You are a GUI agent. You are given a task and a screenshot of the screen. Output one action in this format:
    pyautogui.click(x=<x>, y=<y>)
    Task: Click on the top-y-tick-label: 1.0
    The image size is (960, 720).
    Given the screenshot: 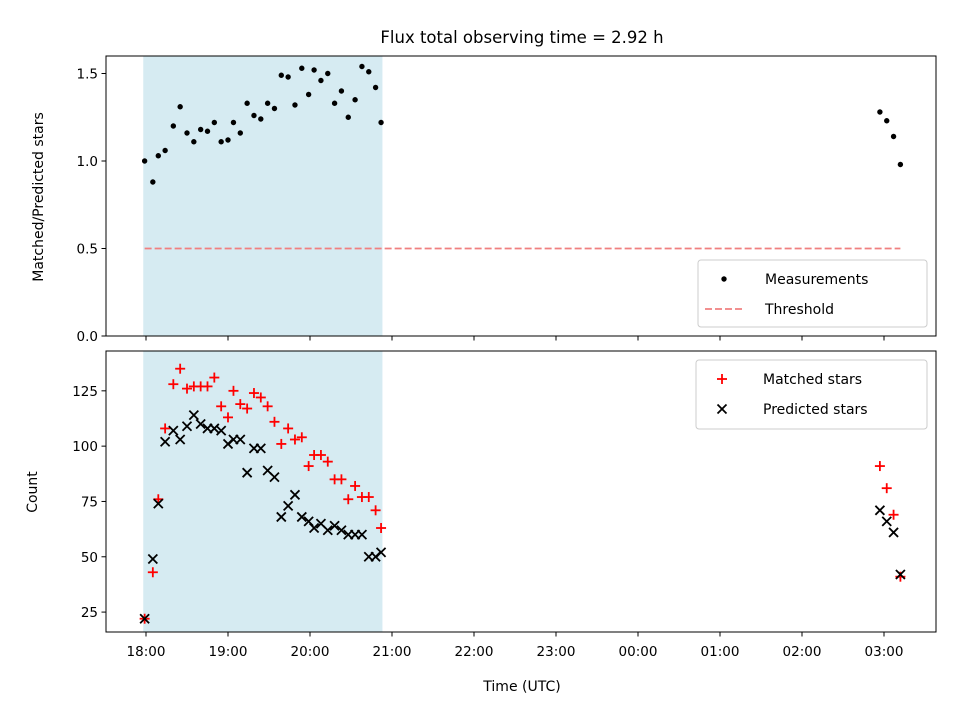 What is the action you would take?
    pyautogui.click(x=87, y=162)
    